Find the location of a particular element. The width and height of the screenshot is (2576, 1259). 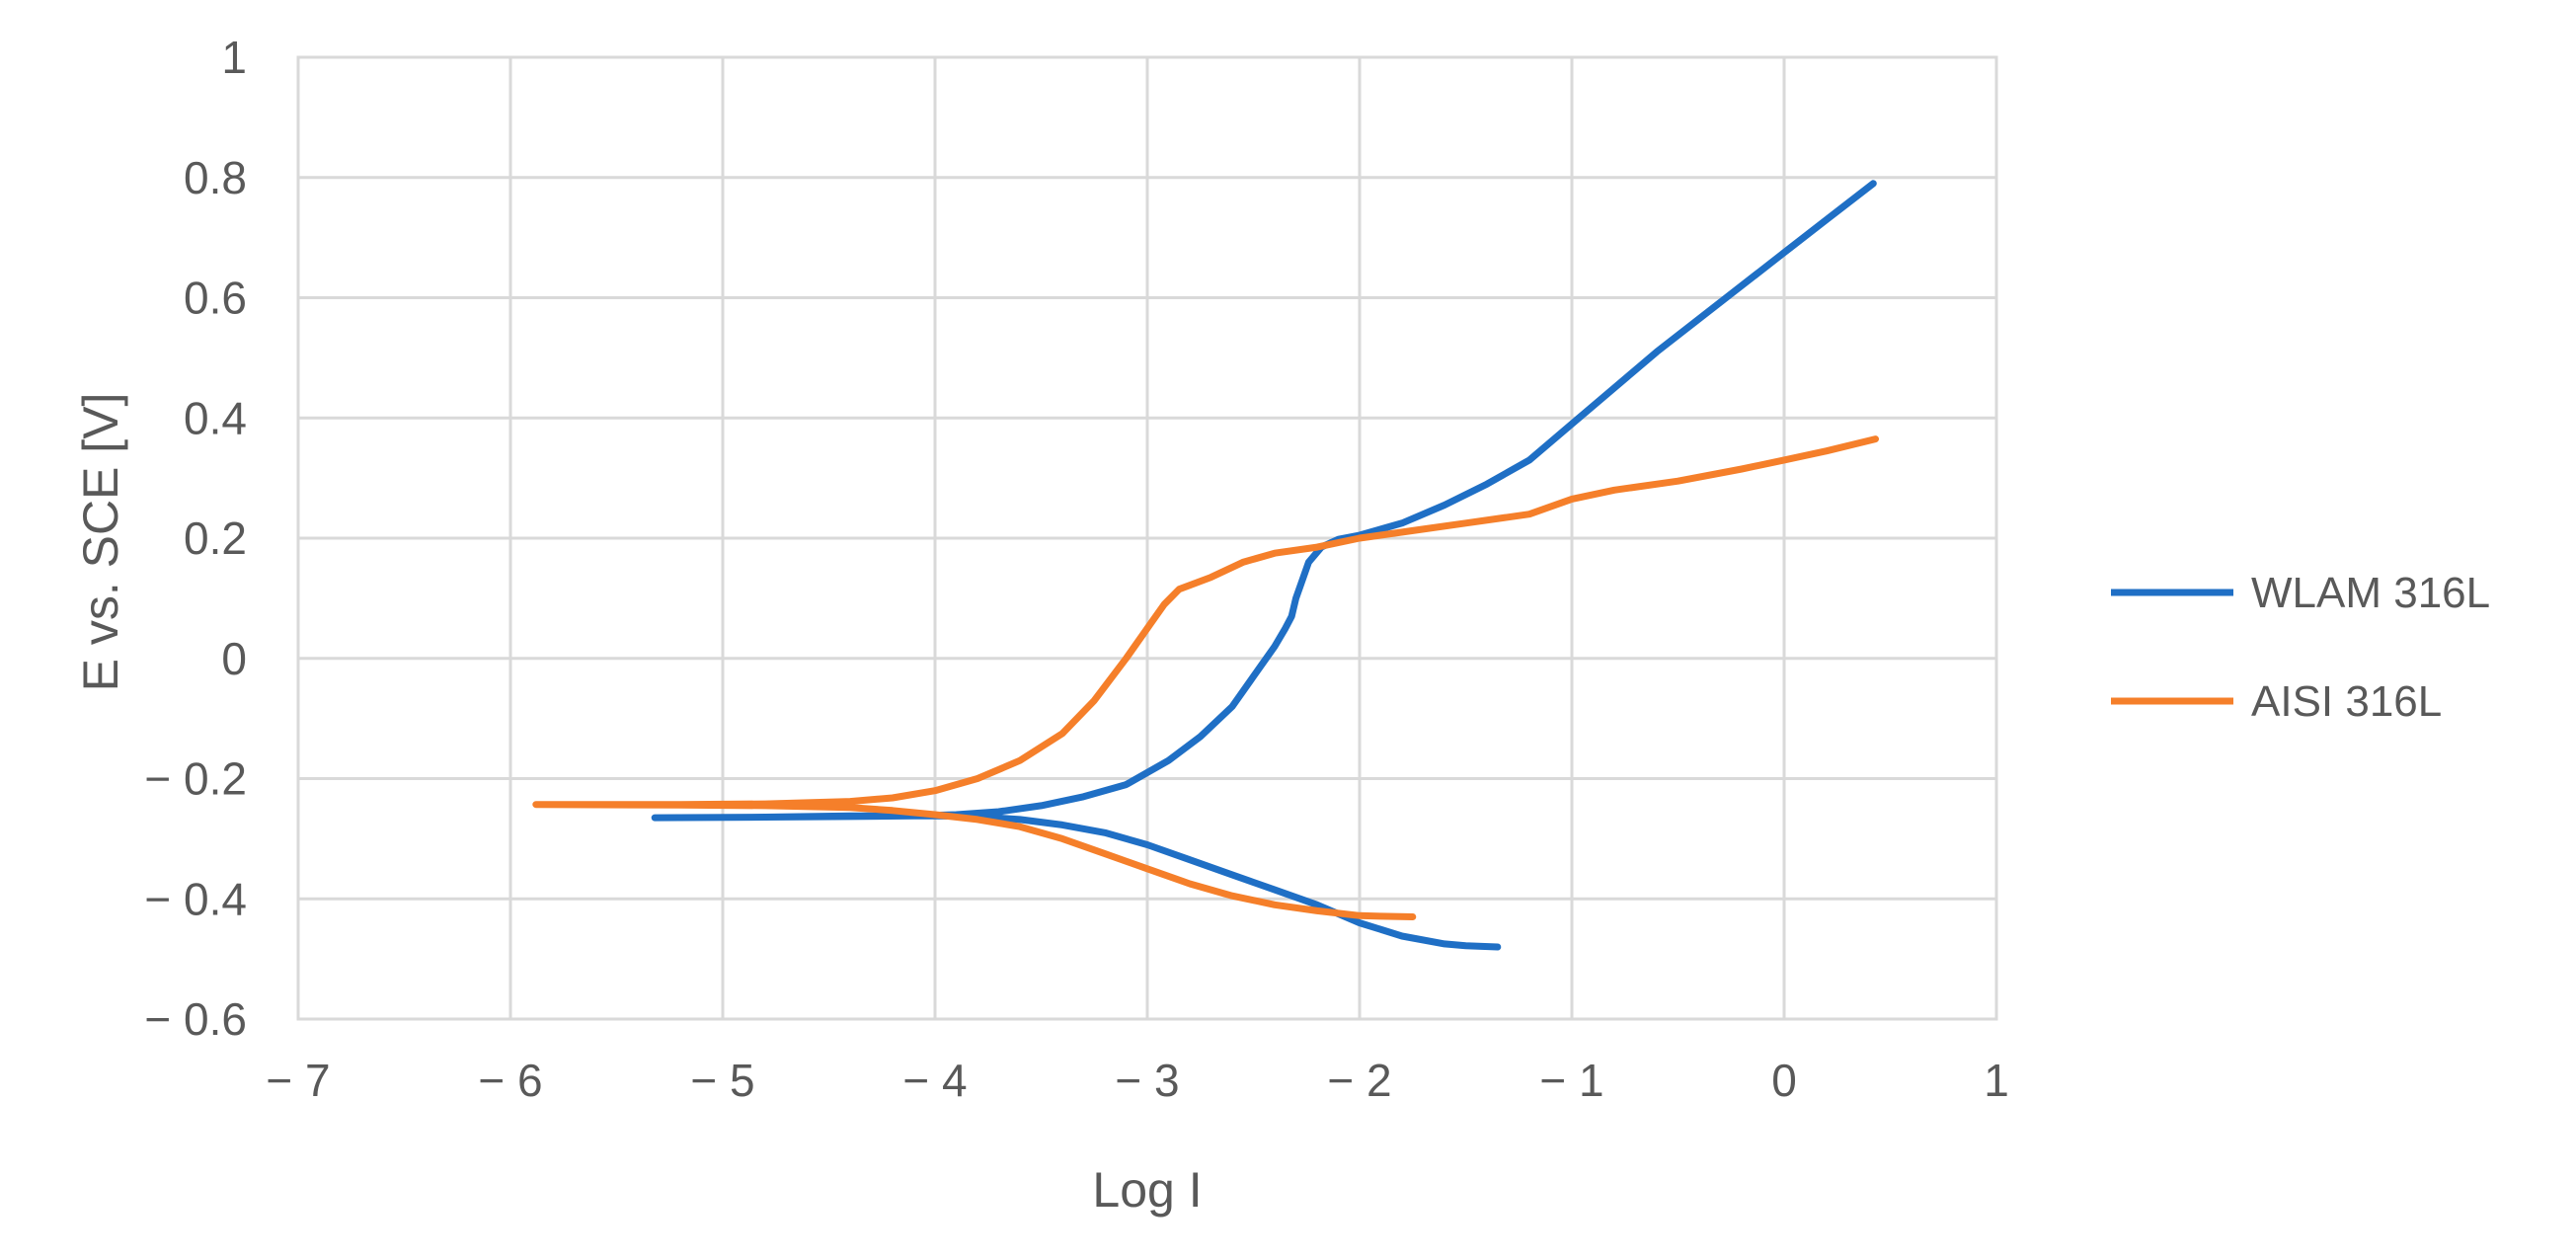

y-tick-label: 0 is located at coordinates (234, 658).